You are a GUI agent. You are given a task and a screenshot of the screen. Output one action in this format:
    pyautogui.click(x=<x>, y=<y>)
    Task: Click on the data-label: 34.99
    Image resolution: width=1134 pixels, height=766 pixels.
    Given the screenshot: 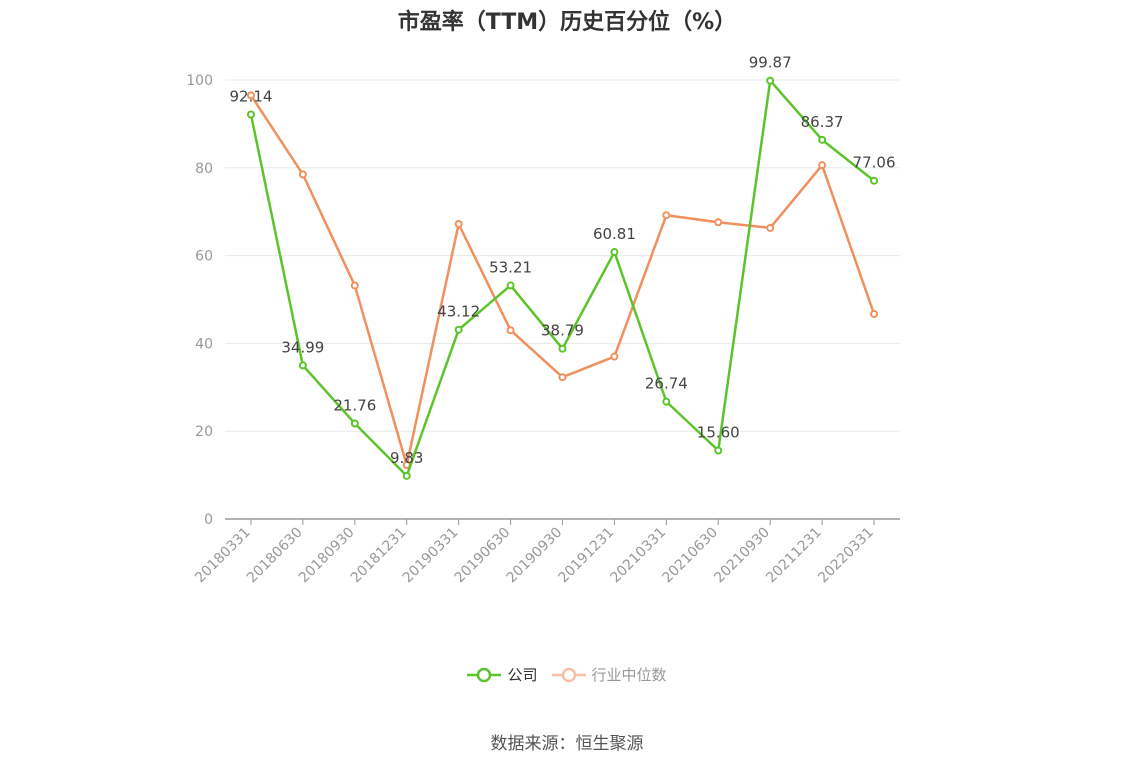 What is the action you would take?
    pyautogui.click(x=302, y=347)
    